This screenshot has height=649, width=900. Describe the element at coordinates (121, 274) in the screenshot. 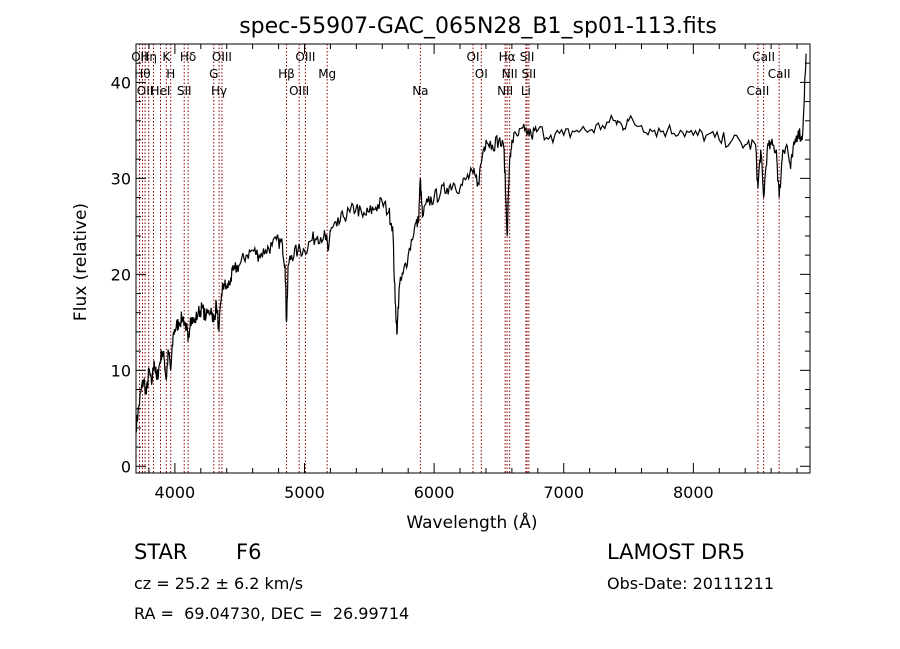

I see `y-tick-label: 20` at that location.